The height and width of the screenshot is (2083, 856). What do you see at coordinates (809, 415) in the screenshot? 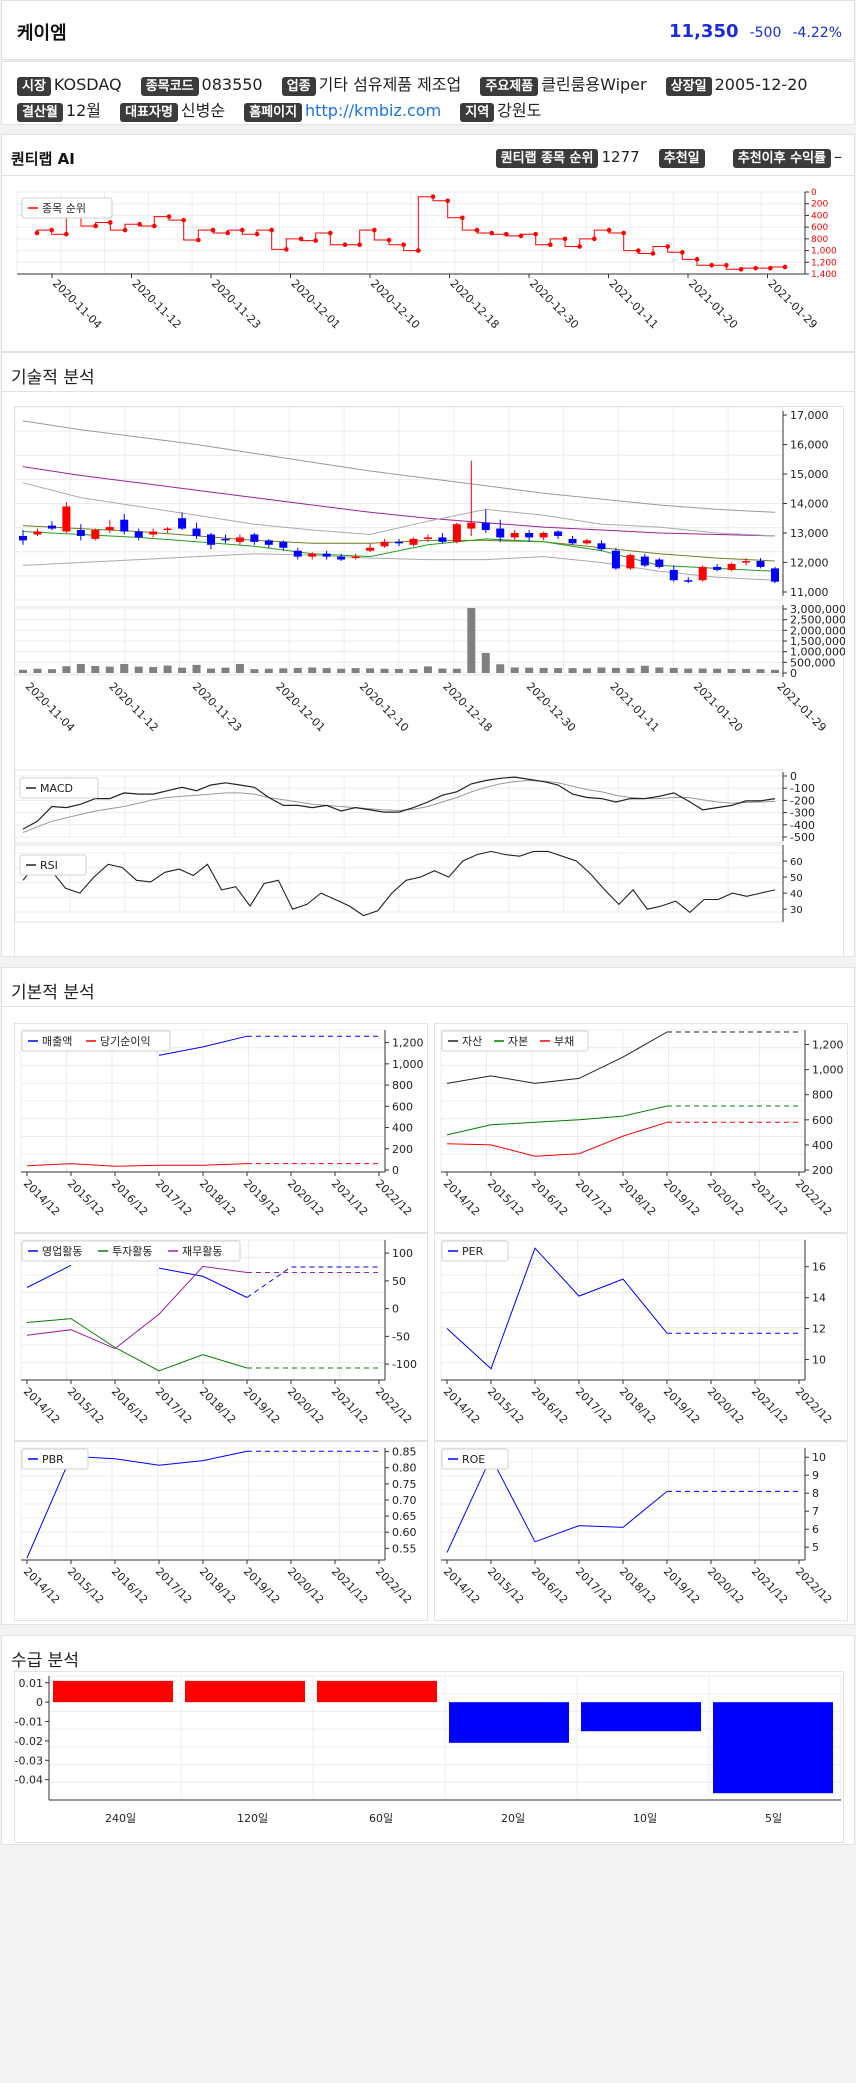
I see `price-ytick-label: 17,000` at bounding box center [809, 415].